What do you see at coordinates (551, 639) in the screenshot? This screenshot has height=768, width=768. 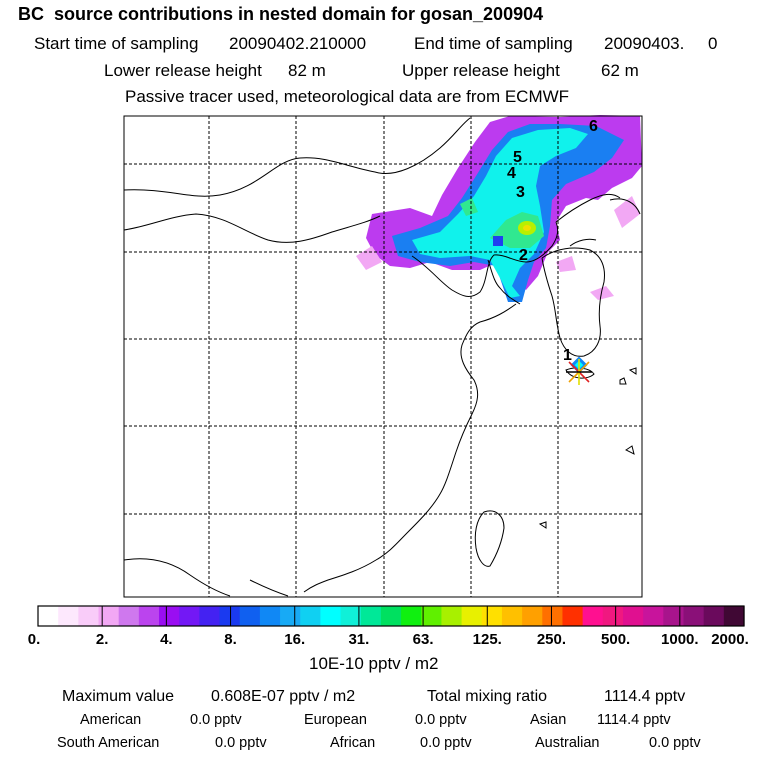 I see `colorbar-tick-label: 250.` at bounding box center [551, 639].